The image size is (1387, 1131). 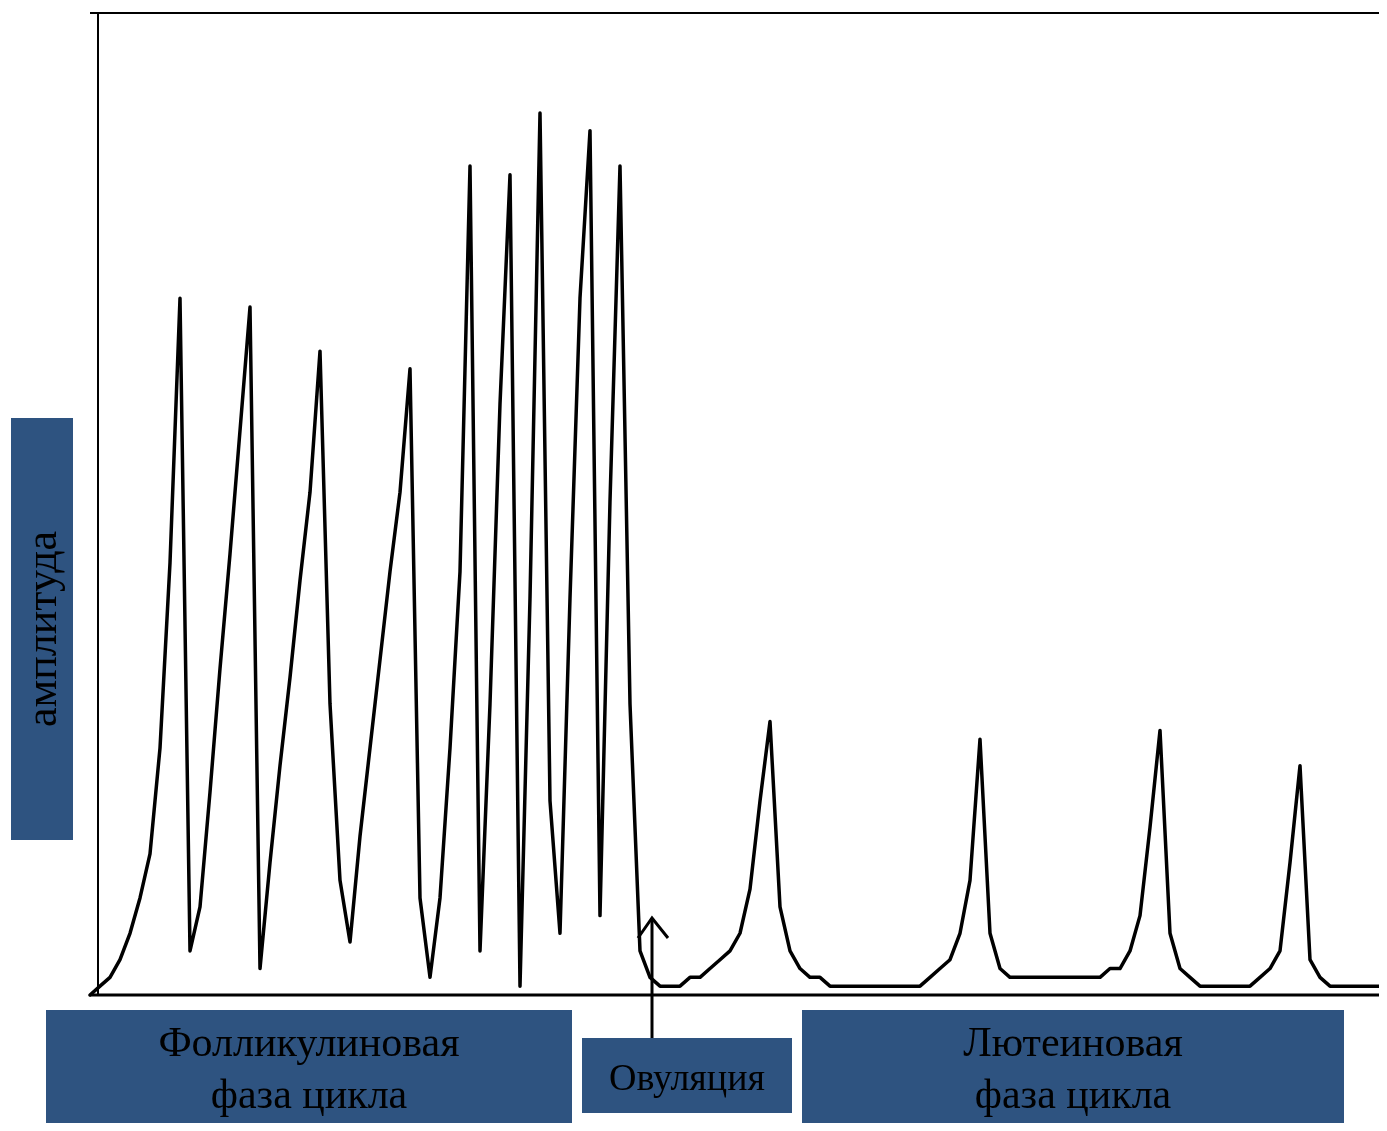 What do you see at coordinates (41, 629) in the screenshot?
I see `y-axis-title: амплитуда` at bounding box center [41, 629].